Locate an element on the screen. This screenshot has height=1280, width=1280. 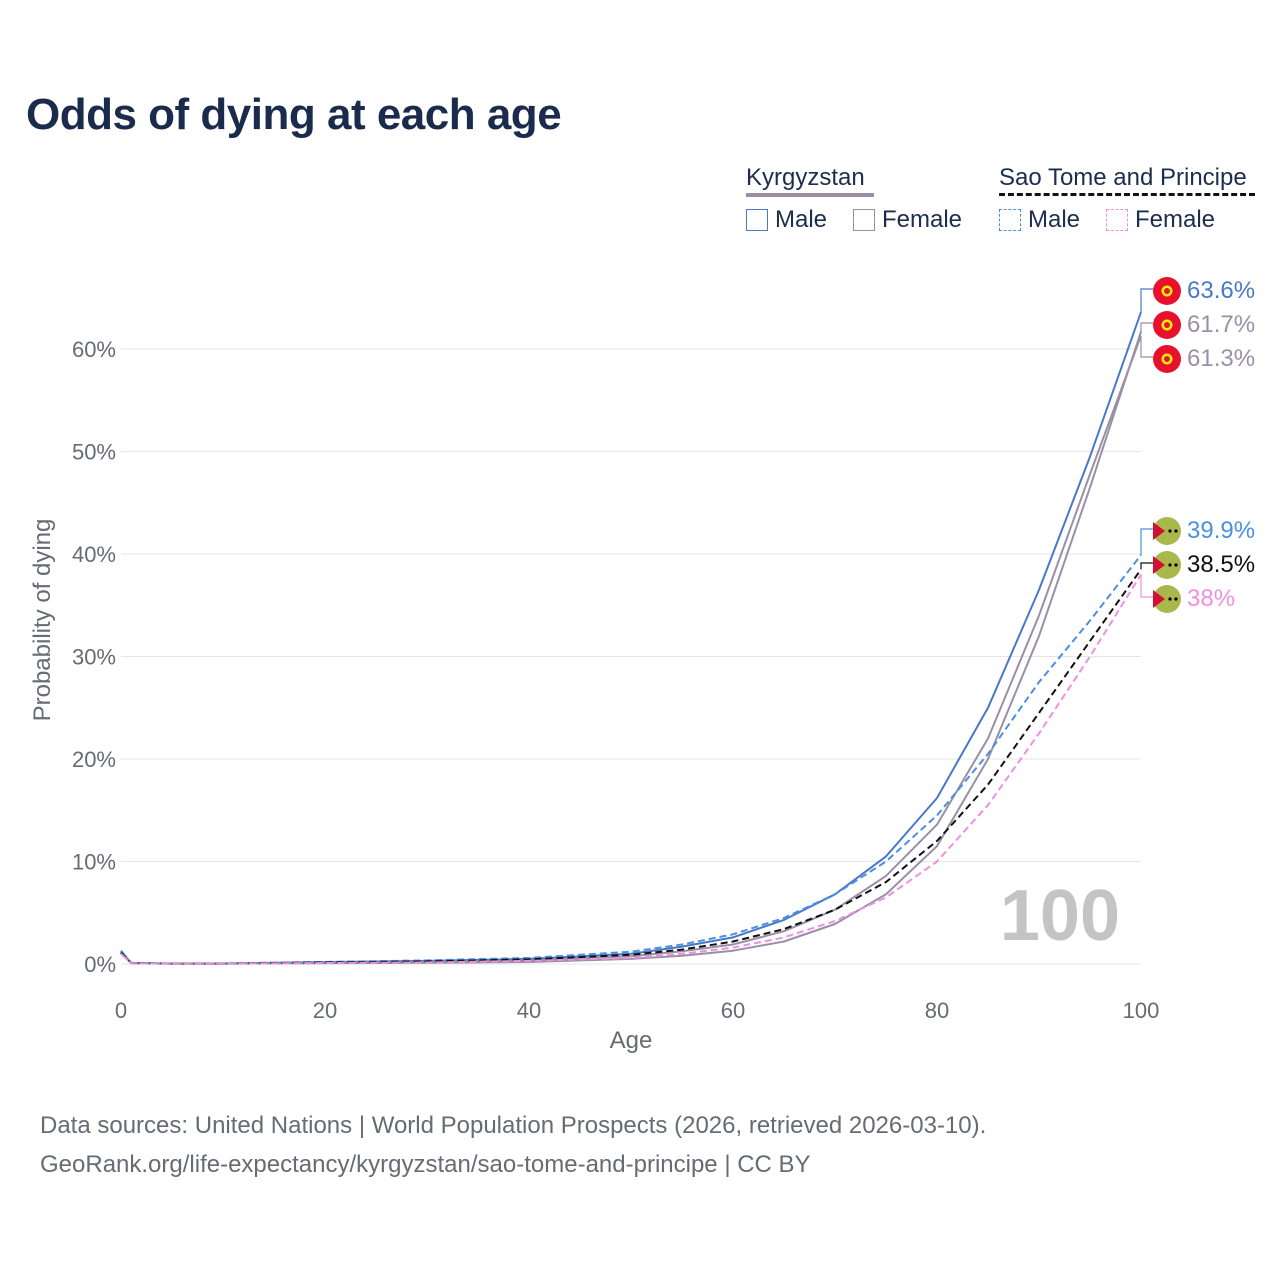
legend-group-title-sao-tome: Sao Tome and Principe is located at coordinates (1123, 177).